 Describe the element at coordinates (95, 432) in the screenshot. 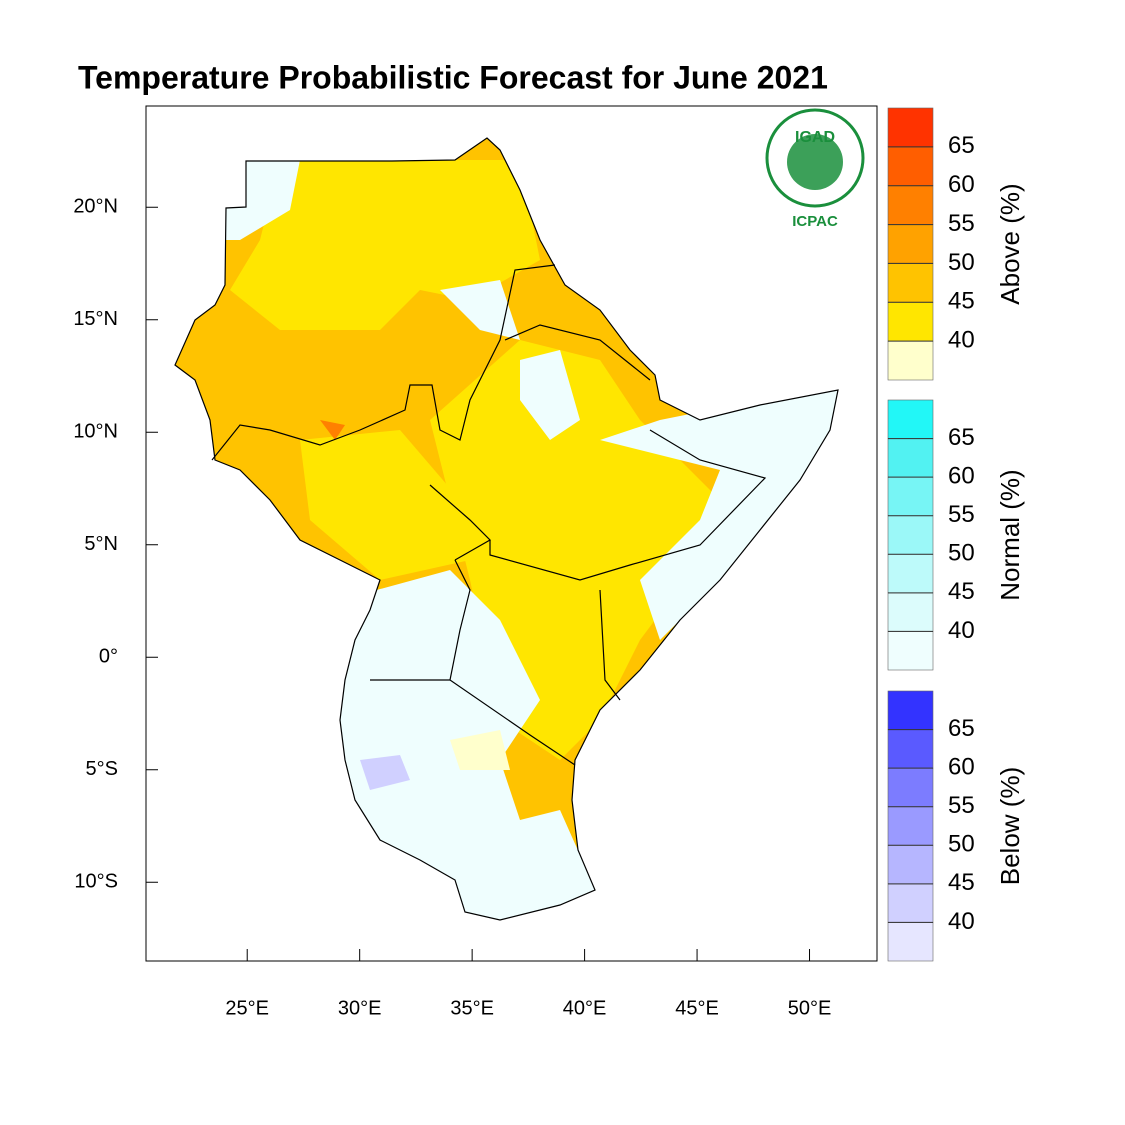

I see `y-tick-label: 10°N` at that location.